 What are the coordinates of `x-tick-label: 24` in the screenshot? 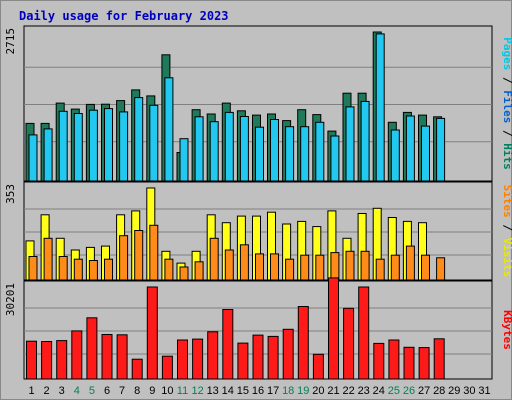 It's located at (379, 391).